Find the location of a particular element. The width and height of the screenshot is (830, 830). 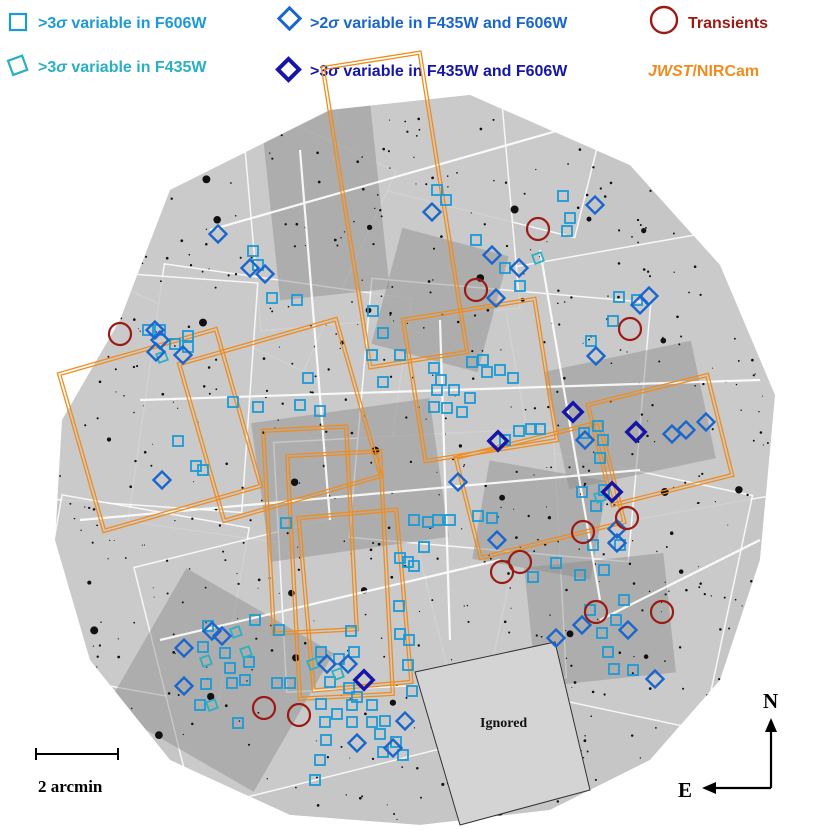

f435w-variable-marker is located at coordinates (313, 664).